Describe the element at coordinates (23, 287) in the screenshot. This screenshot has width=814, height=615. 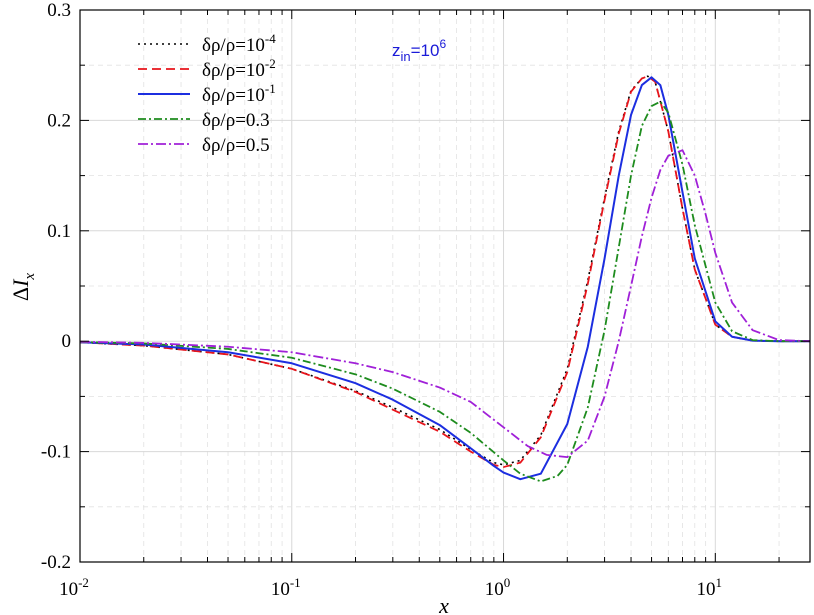
I see `y-axis-label: ΔIx` at that location.